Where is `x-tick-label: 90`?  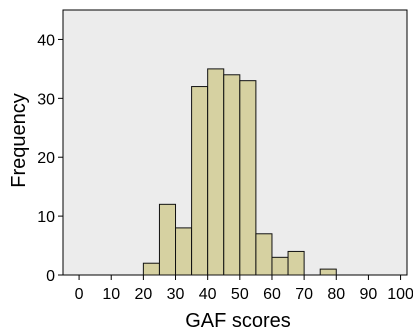
x-tick-label: 90 is located at coordinates (369, 294).